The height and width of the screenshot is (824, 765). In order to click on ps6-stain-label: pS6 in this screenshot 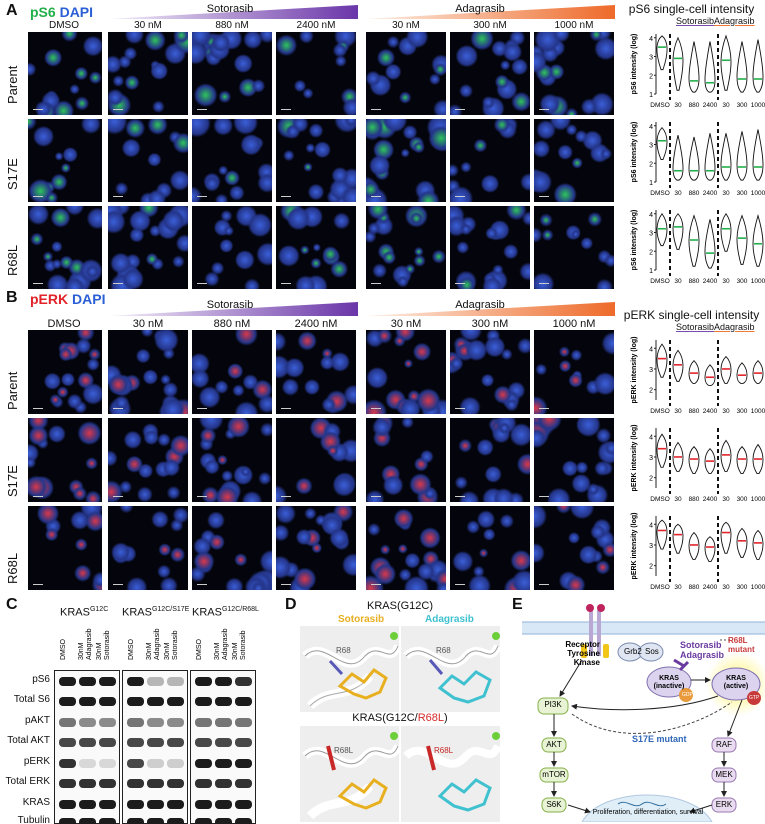, I will do `click(43, 12)`.